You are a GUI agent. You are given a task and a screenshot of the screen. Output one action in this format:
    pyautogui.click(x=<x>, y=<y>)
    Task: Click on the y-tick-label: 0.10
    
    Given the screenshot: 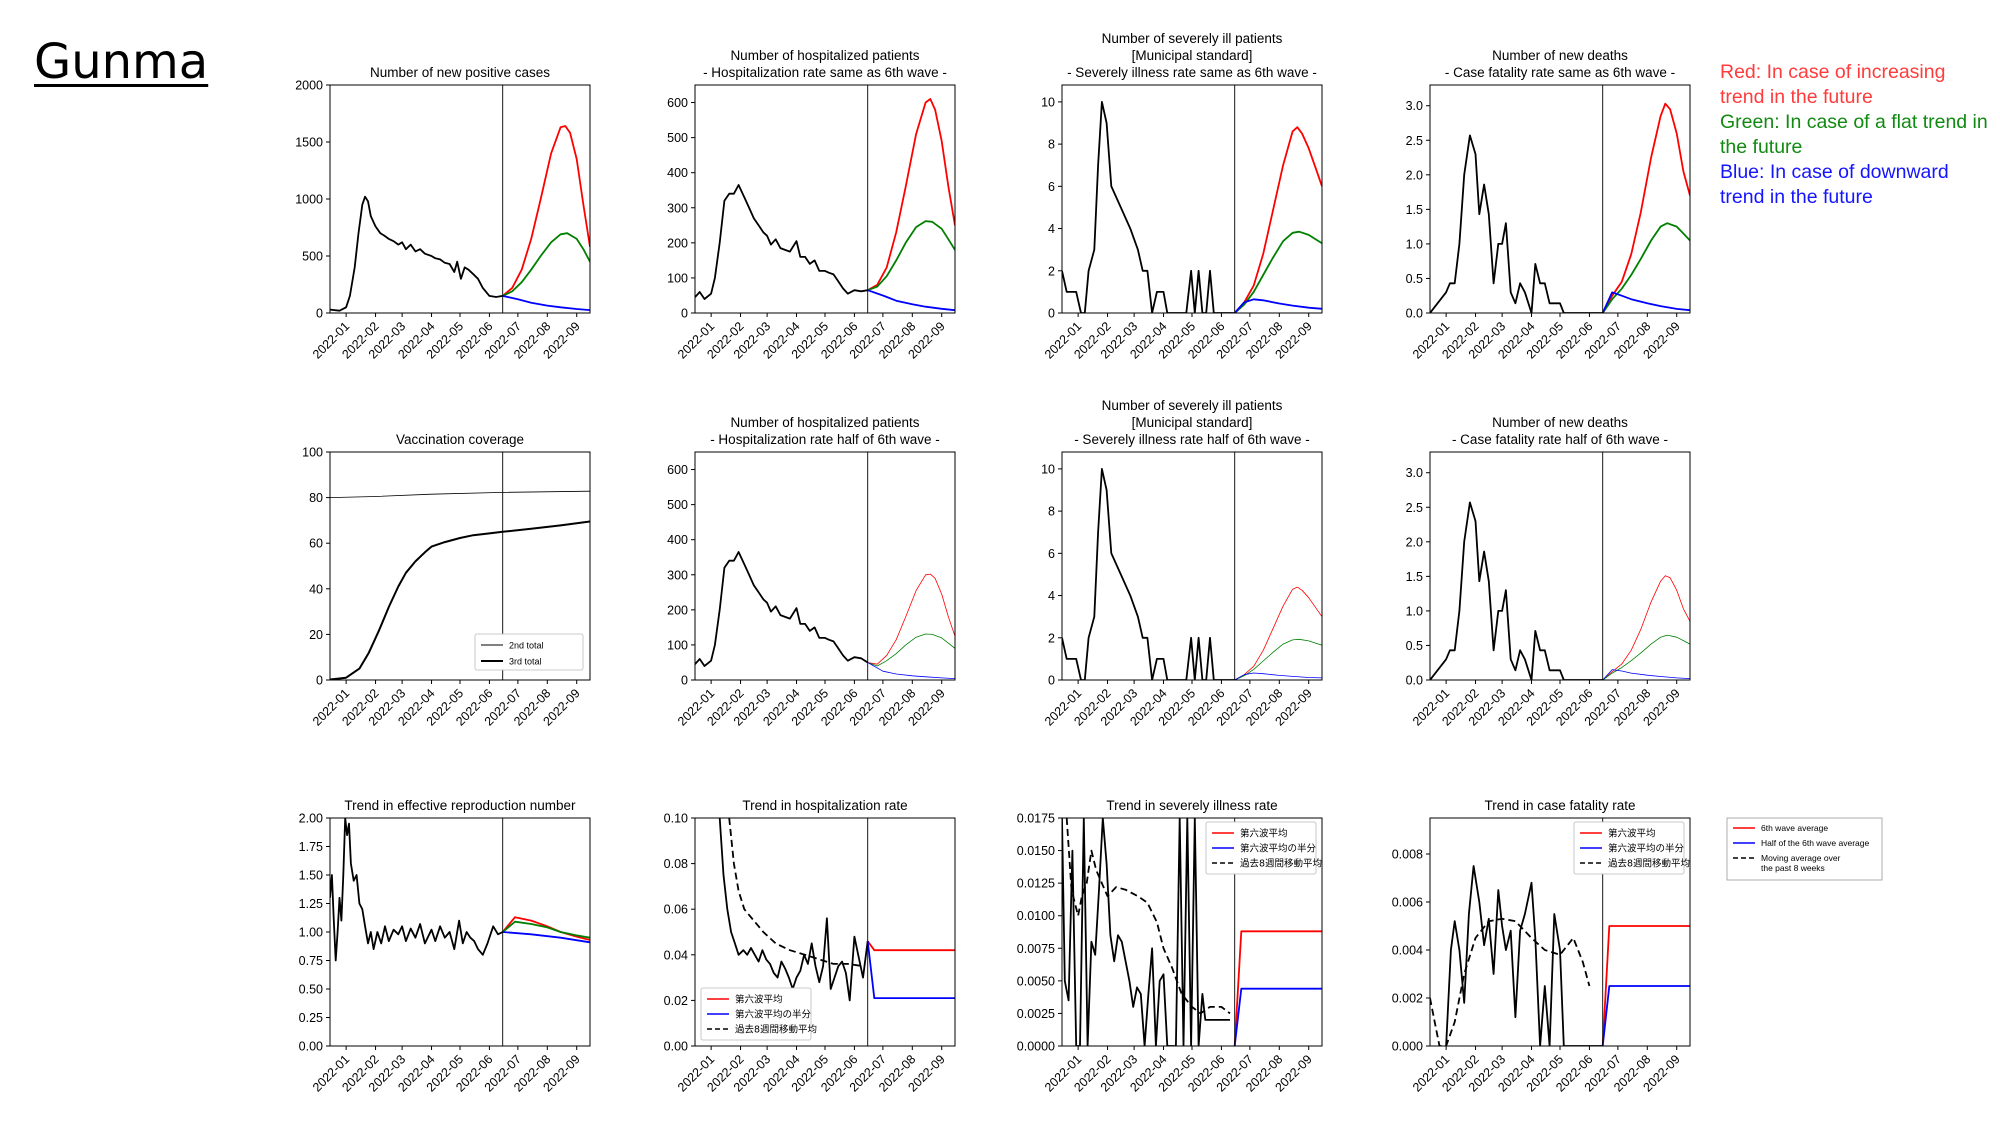 What is the action you would take?
    pyautogui.click(x=676, y=819)
    